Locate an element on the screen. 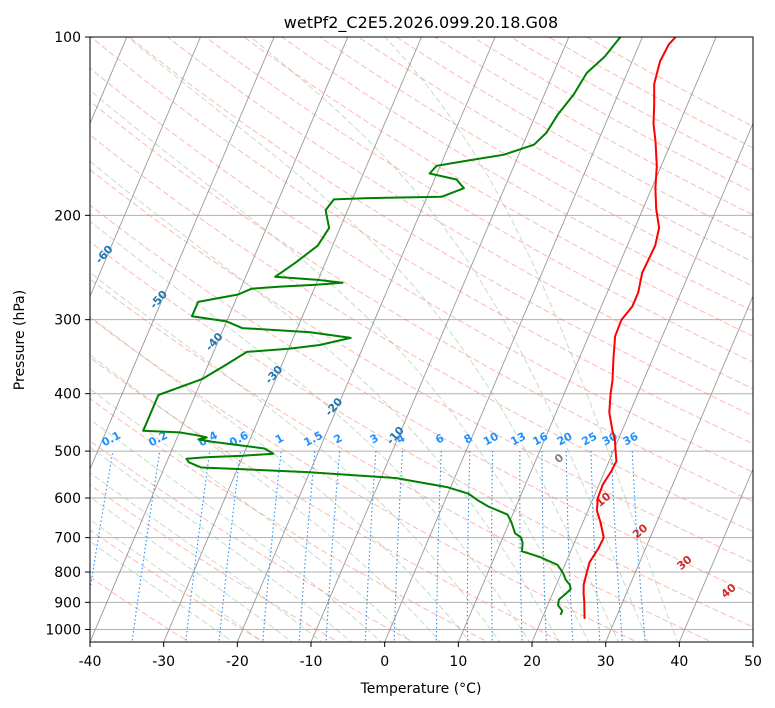  y-tick-label: 700 is located at coordinates (67, 539).